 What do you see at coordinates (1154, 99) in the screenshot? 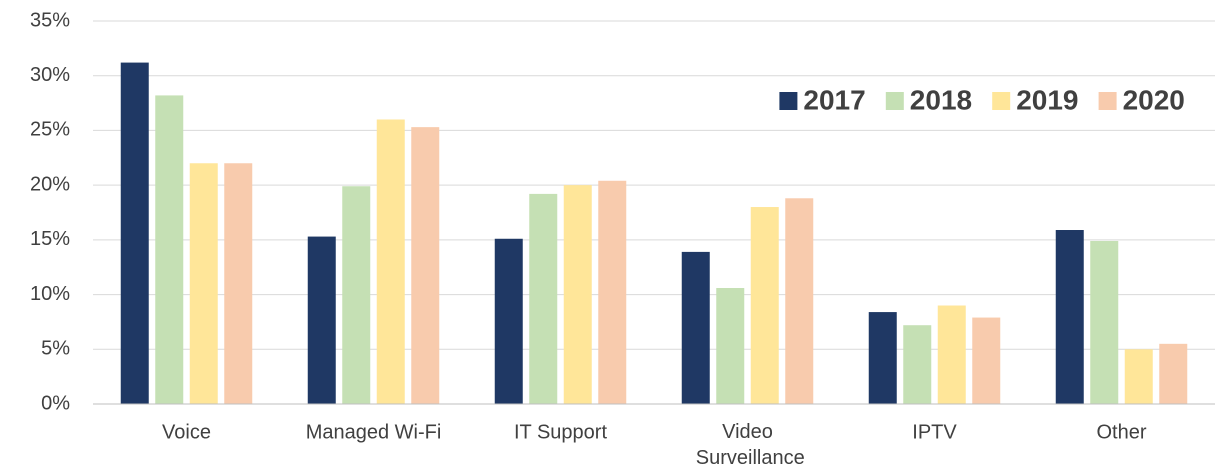
I see `legend-label: 2020` at bounding box center [1154, 99].